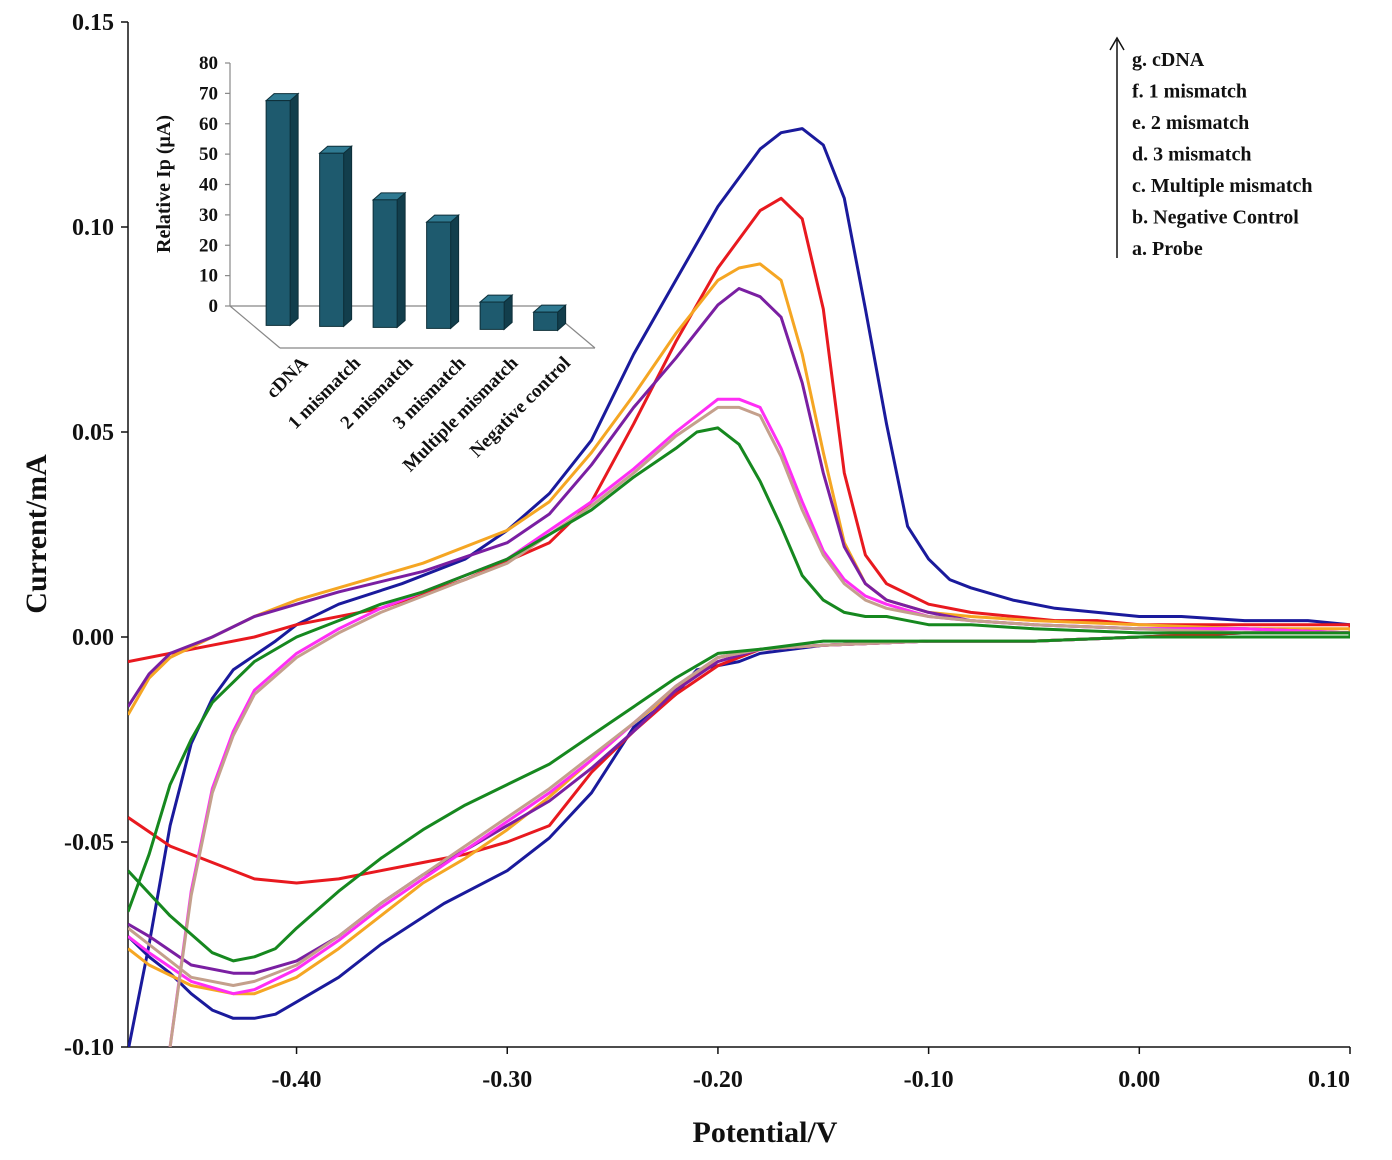 The height and width of the screenshot is (1160, 1392). What do you see at coordinates (255, 327) in the screenshot?
I see `inset-depth-line-left` at bounding box center [255, 327].